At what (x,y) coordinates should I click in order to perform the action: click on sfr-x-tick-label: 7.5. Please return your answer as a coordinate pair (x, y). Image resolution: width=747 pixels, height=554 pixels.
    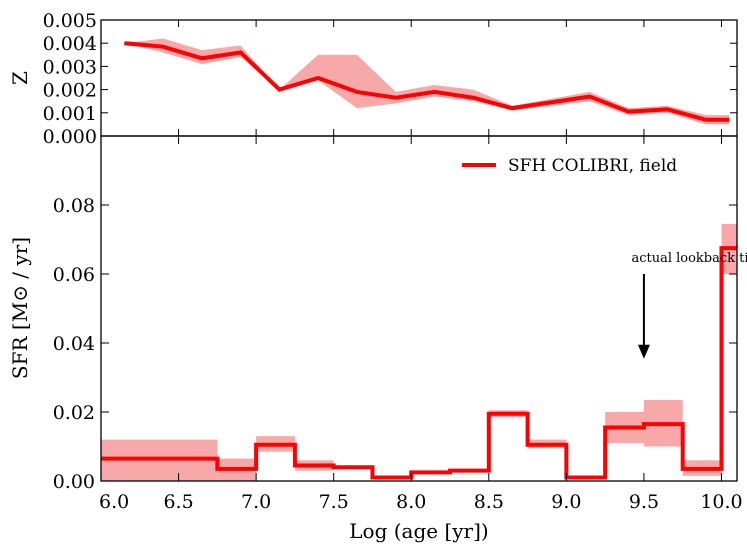
    Looking at the image, I should click on (334, 502).